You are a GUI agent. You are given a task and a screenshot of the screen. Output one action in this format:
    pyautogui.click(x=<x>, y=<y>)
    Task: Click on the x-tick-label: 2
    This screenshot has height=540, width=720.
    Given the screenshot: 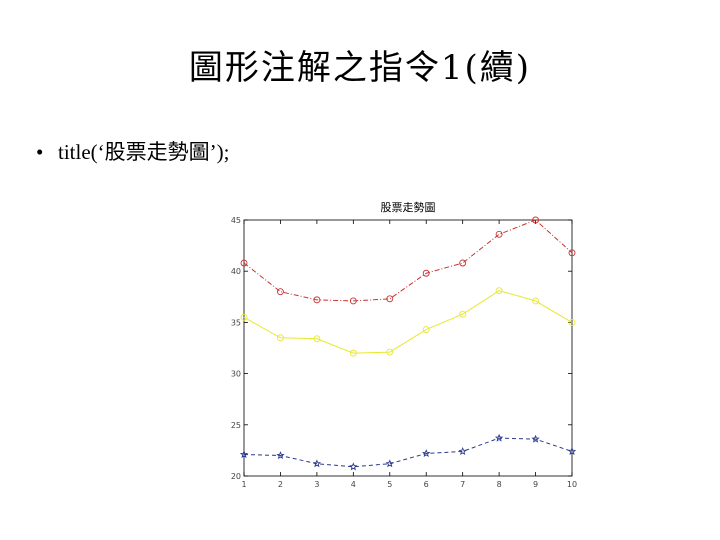 What is the action you would take?
    pyautogui.click(x=280, y=484)
    